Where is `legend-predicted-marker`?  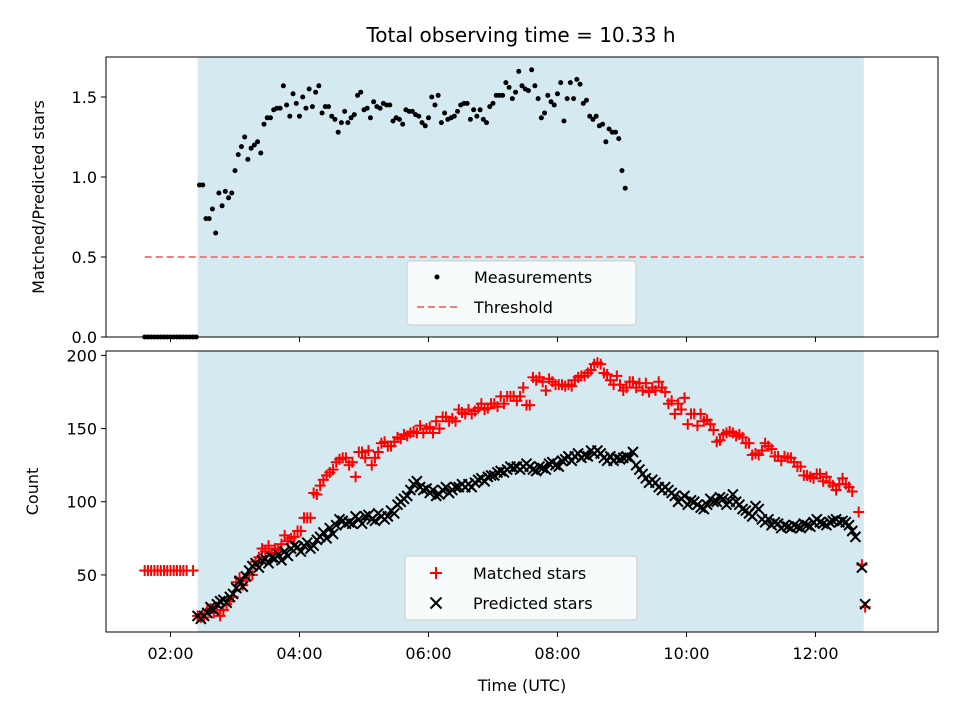 legend-predicted-marker is located at coordinates (436, 603).